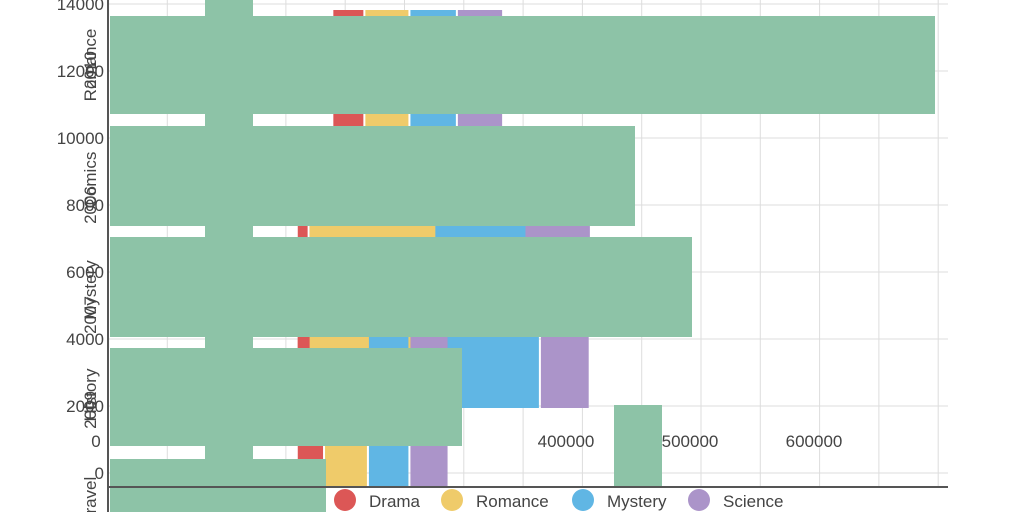  I want to click on category-label-2007: 2007, so click(90, 315).